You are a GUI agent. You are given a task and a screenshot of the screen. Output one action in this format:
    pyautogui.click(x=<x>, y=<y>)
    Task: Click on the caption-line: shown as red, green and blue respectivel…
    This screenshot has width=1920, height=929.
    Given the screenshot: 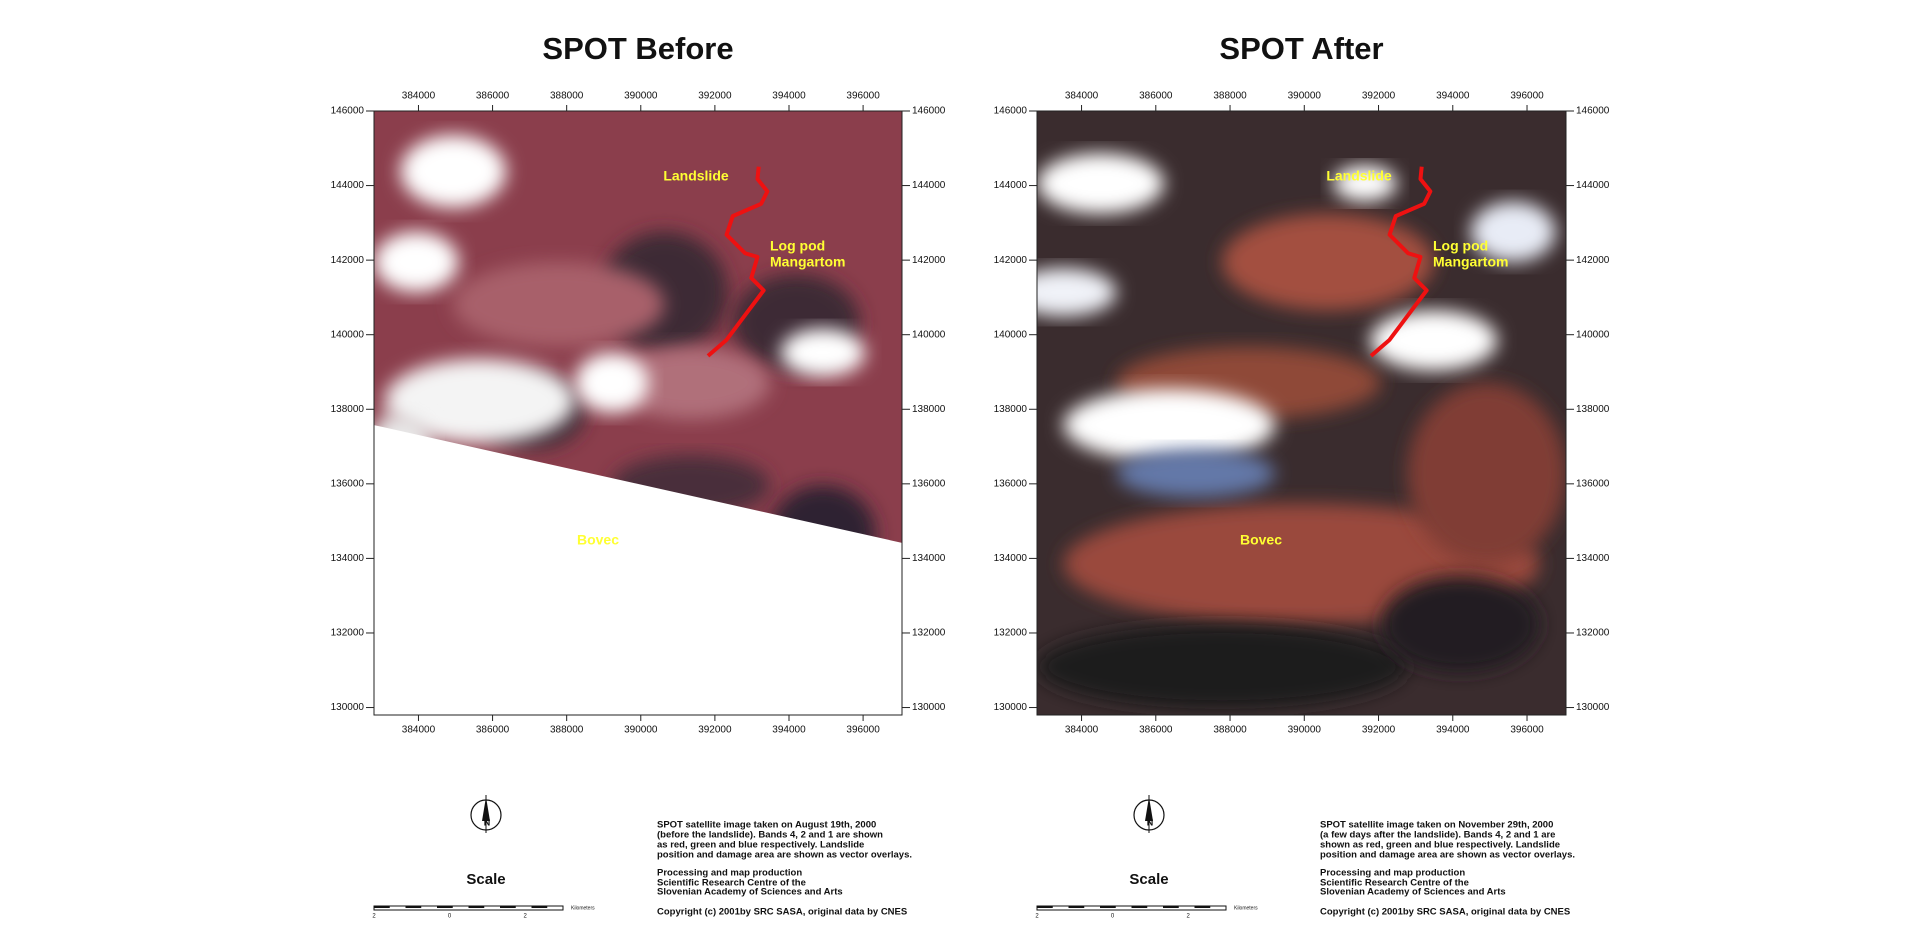 What is the action you would take?
    pyautogui.click(x=1440, y=845)
    